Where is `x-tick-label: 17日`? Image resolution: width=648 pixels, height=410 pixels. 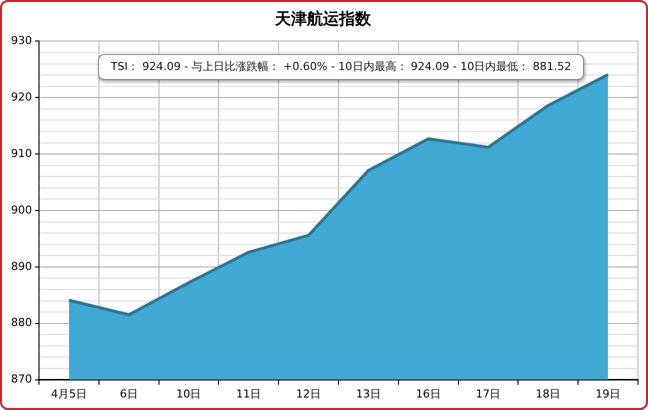
x-tick-label: 17日 is located at coordinates (488, 393).